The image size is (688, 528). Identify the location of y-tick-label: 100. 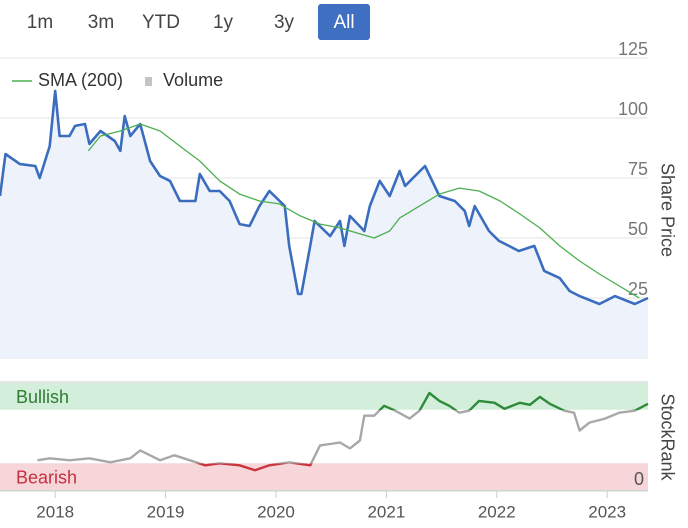
(633, 109).